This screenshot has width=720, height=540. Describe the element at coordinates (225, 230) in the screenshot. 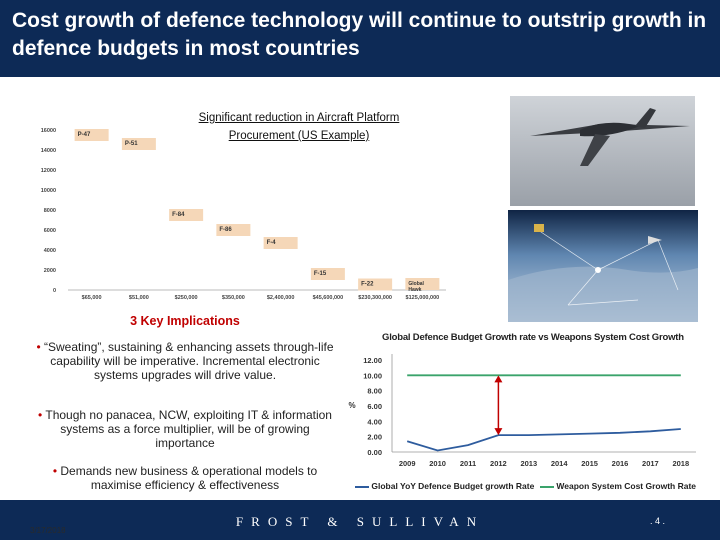

I see `bar-label: F-86` at that location.